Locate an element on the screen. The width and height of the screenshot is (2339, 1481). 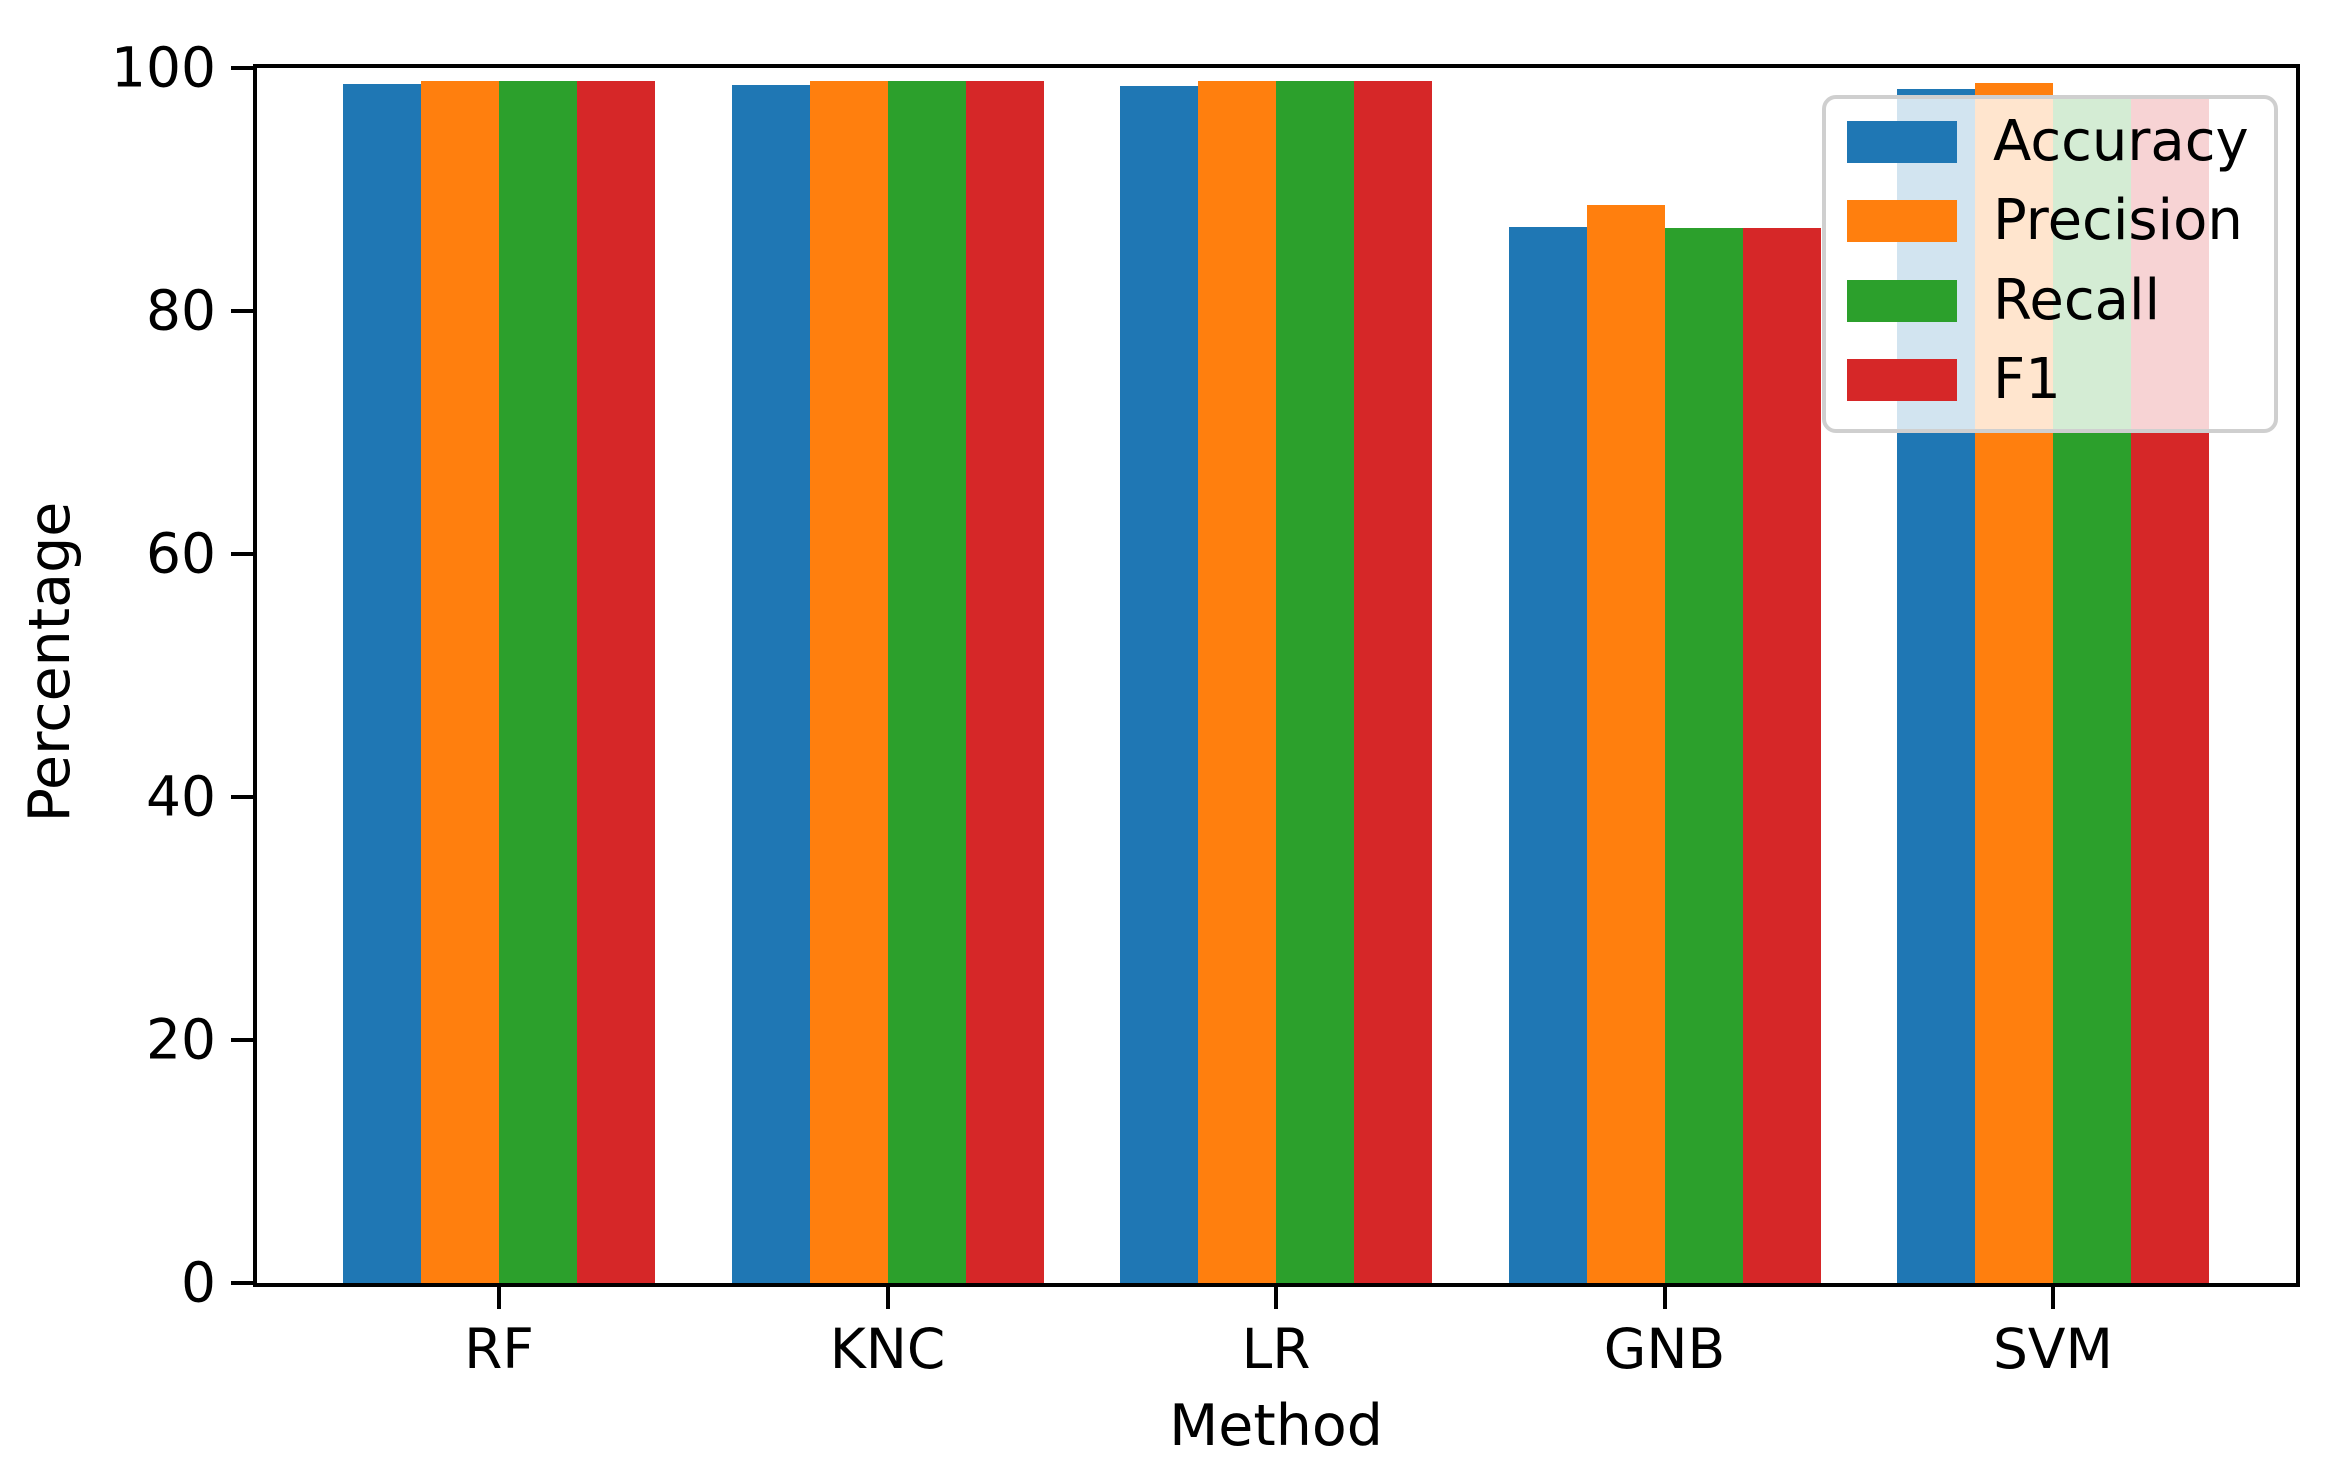
bar-knc-precision is located at coordinates (848, 682).